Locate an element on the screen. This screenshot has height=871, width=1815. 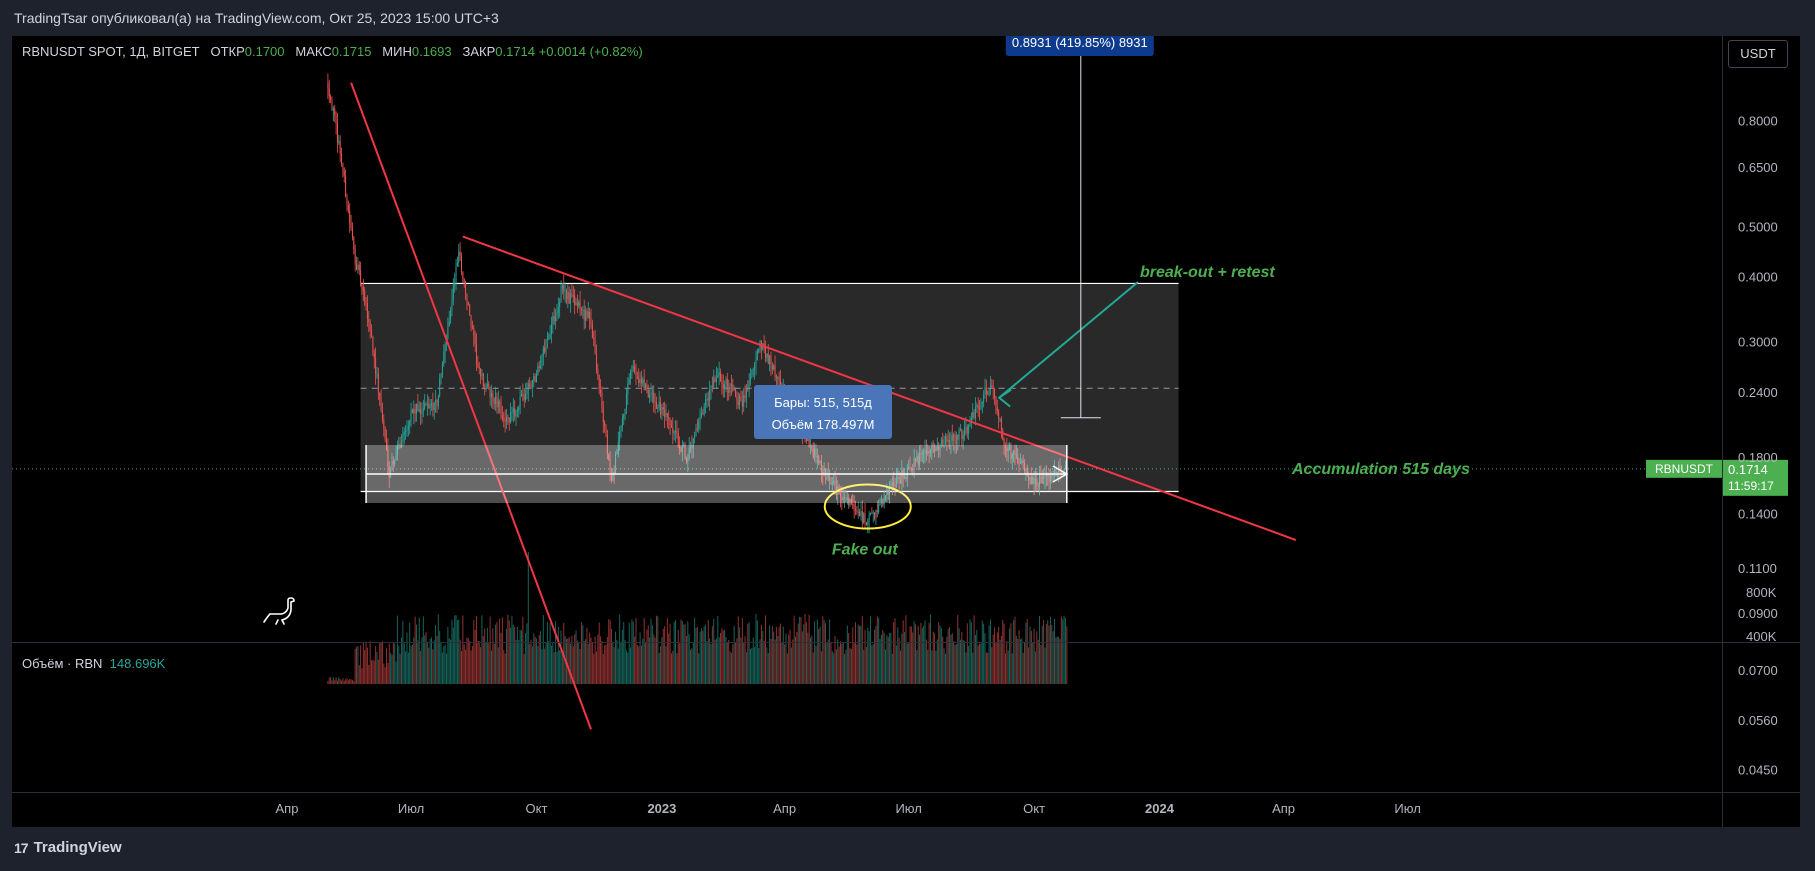
date-range-arrow-head is located at coordinates (1060, 474).